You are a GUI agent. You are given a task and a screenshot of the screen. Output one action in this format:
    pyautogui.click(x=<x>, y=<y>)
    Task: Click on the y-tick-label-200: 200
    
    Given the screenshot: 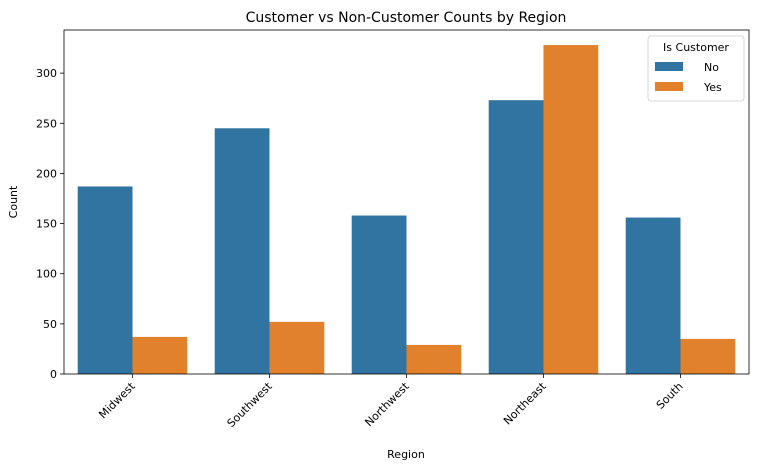 What is the action you would take?
    pyautogui.click(x=46, y=173)
    